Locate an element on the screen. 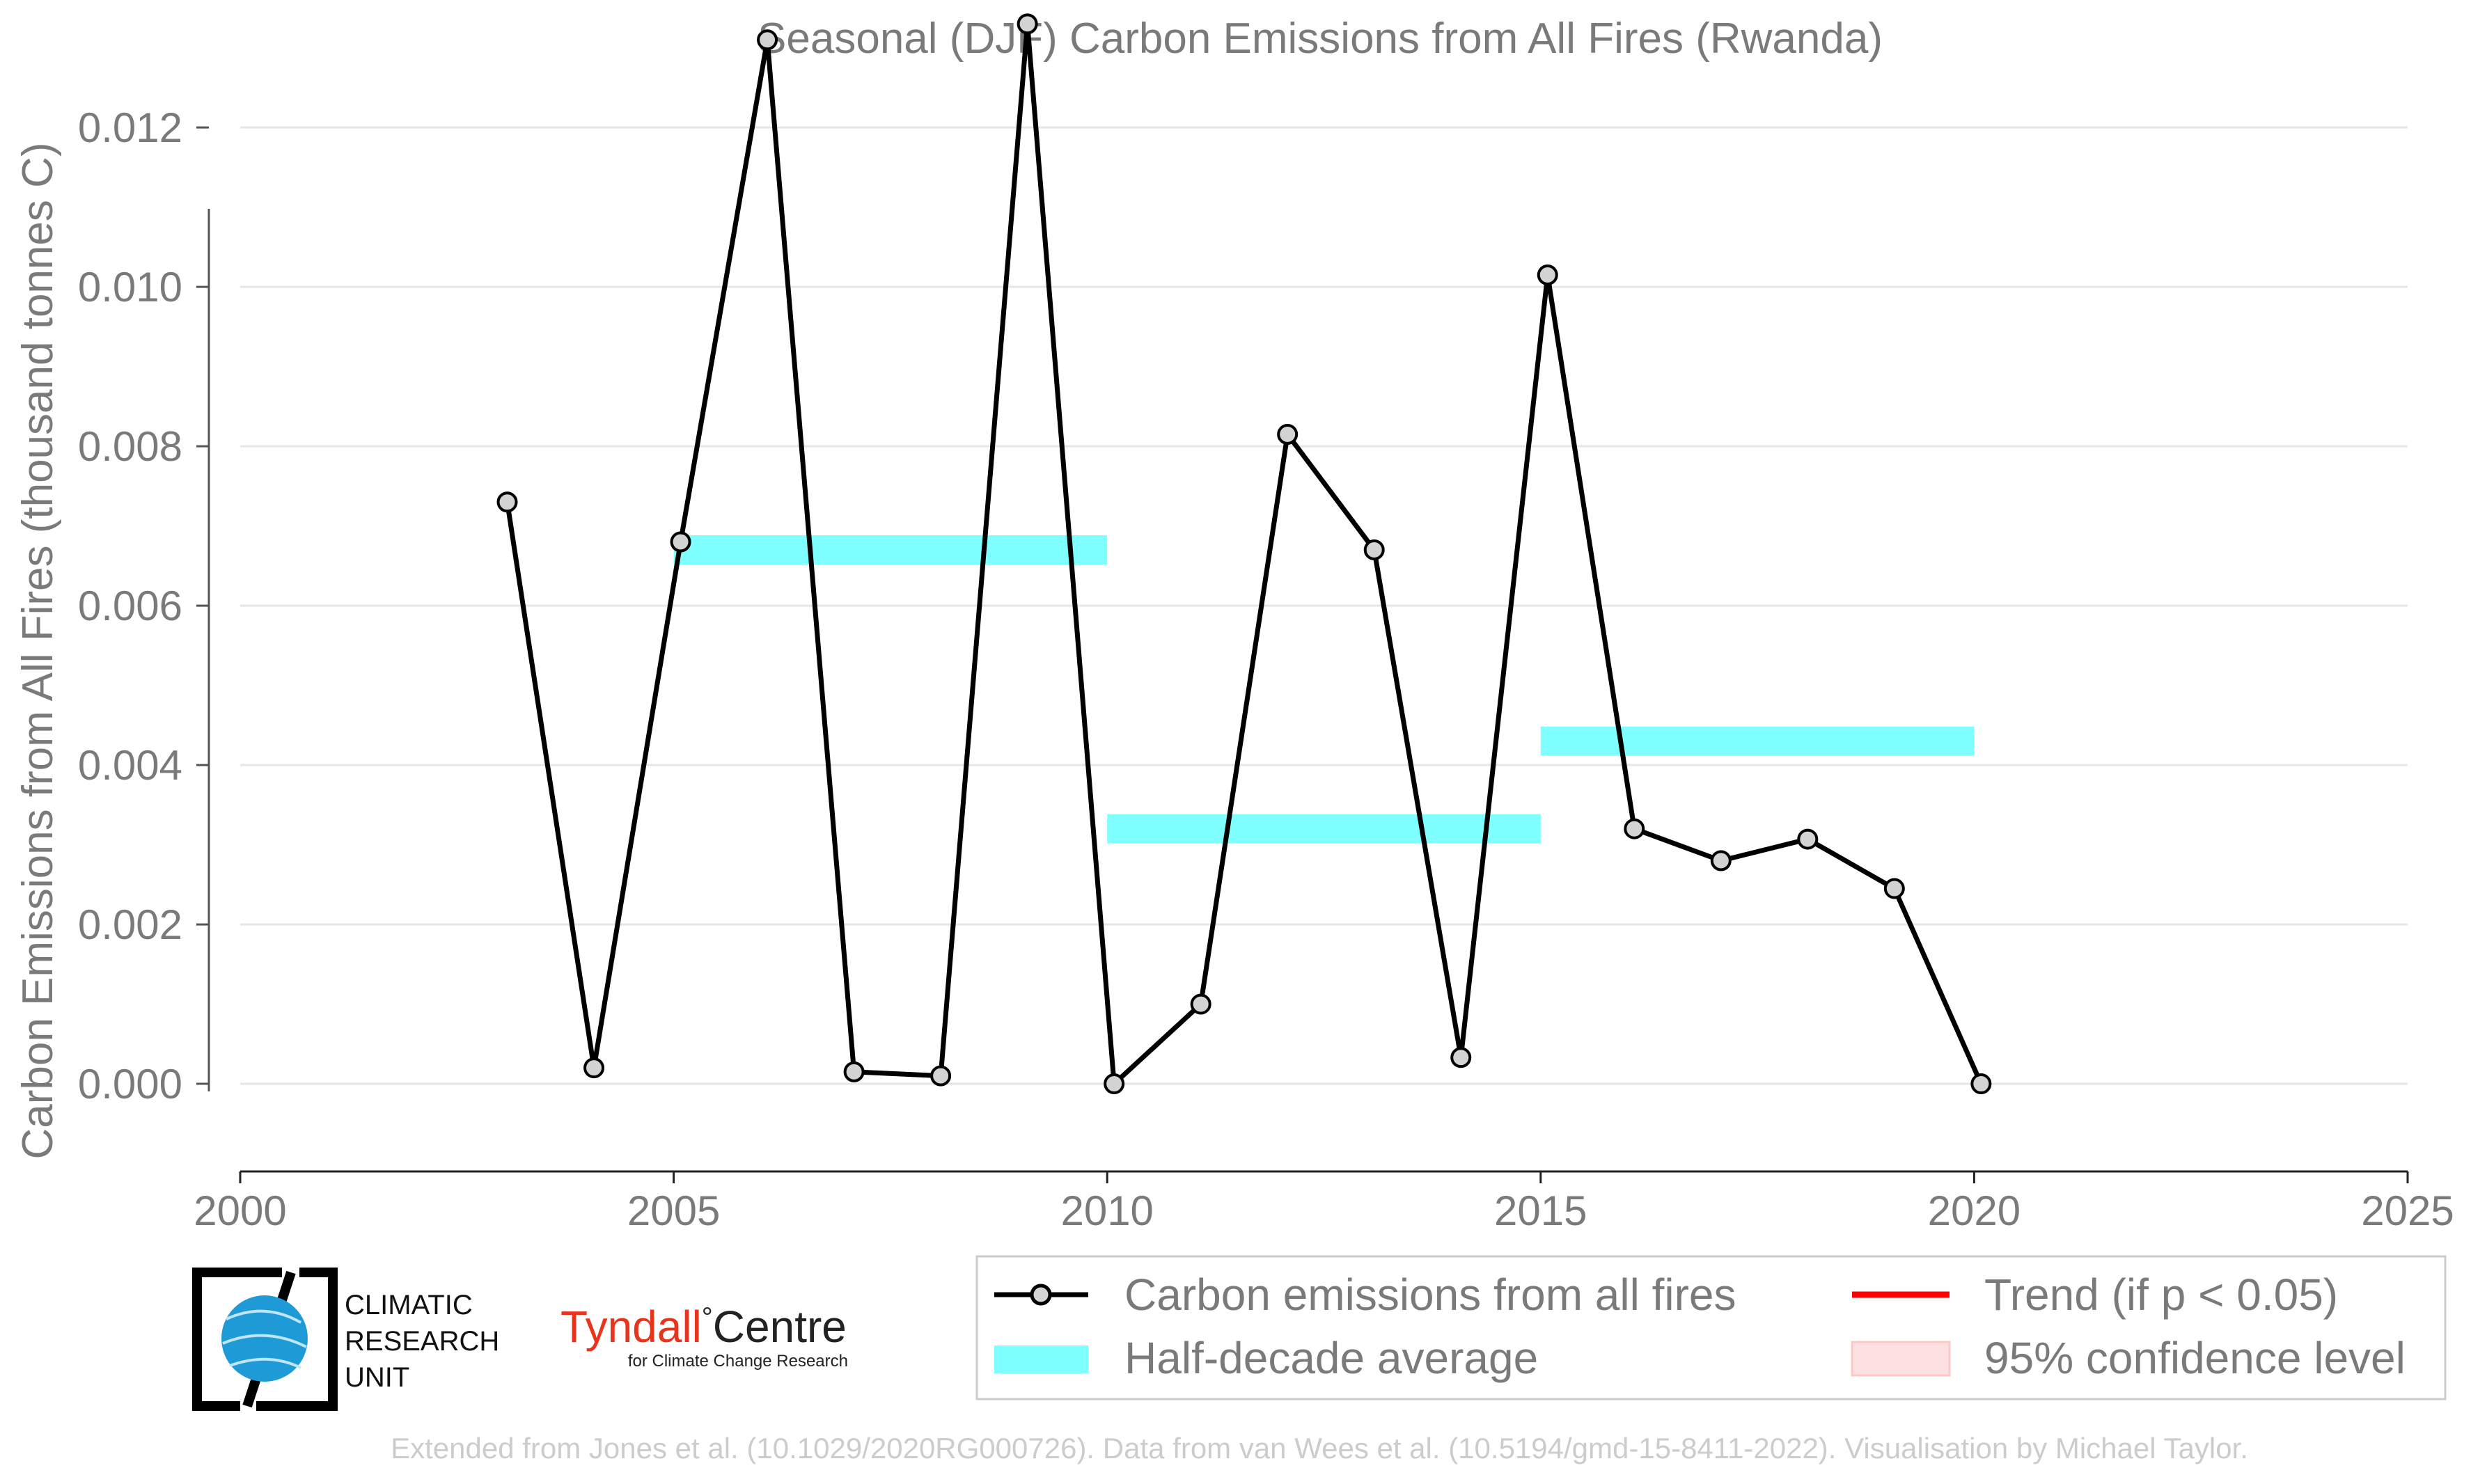 The width and height of the screenshot is (2471, 1484). y-tick-label: 0.010 is located at coordinates (130, 287).